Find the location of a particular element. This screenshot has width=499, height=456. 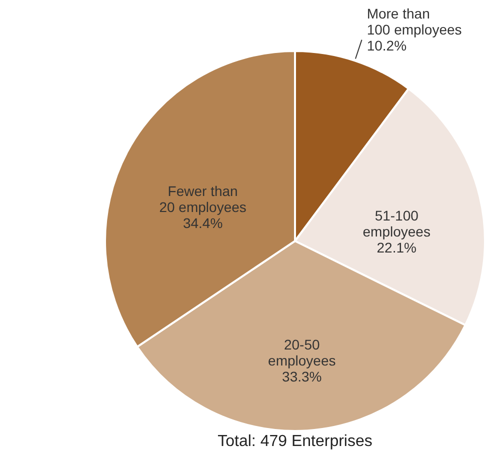

data-label: 33.3% is located at coordinates (302, 376).